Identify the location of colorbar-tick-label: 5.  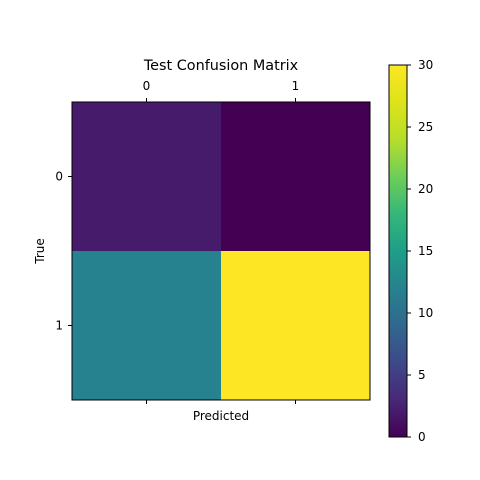
(422, 375).